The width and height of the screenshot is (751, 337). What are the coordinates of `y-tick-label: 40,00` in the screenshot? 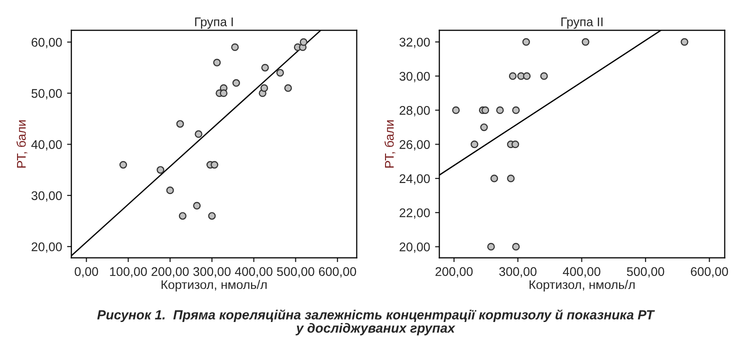 It's located at (46, 145).